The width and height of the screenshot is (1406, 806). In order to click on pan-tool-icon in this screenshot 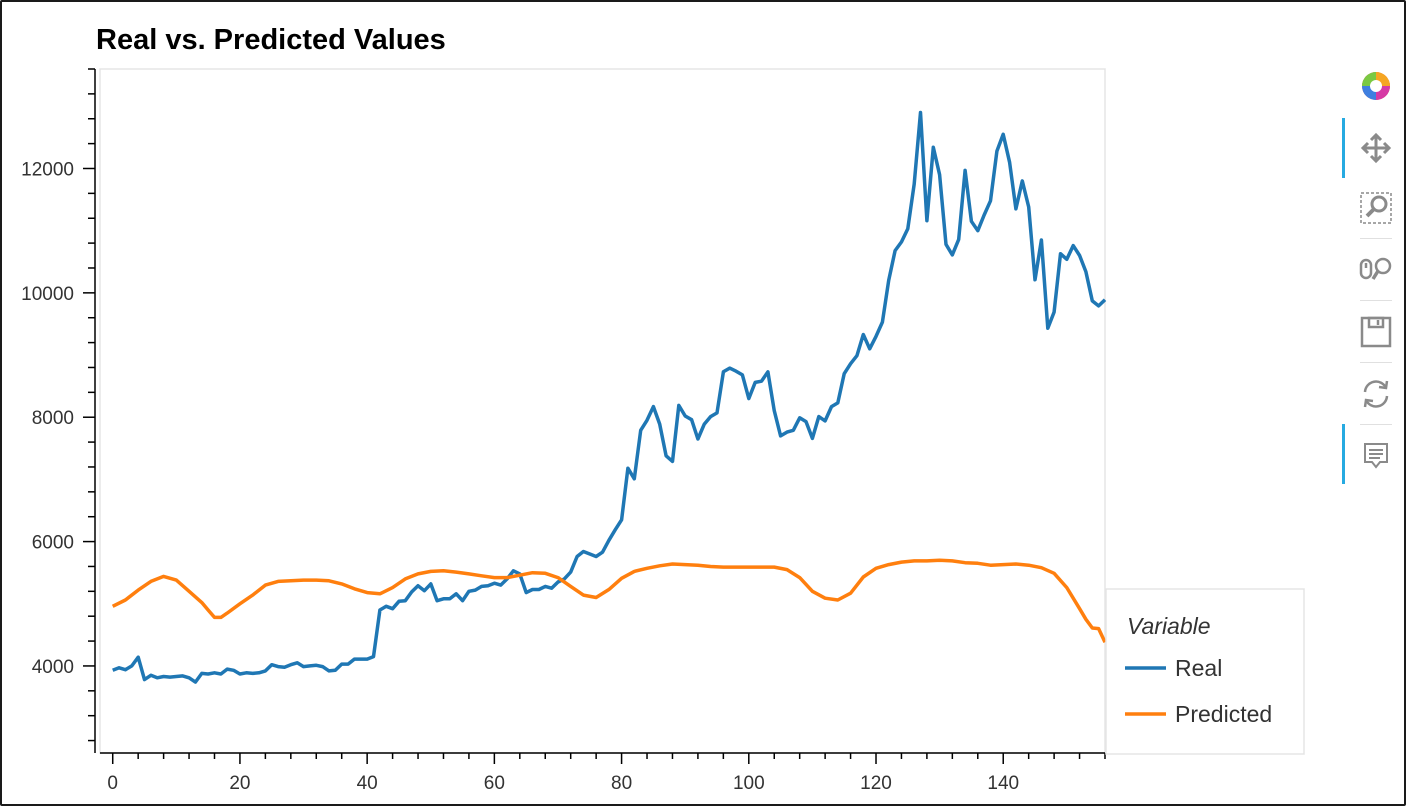, I will do `click(1376, 148)`.